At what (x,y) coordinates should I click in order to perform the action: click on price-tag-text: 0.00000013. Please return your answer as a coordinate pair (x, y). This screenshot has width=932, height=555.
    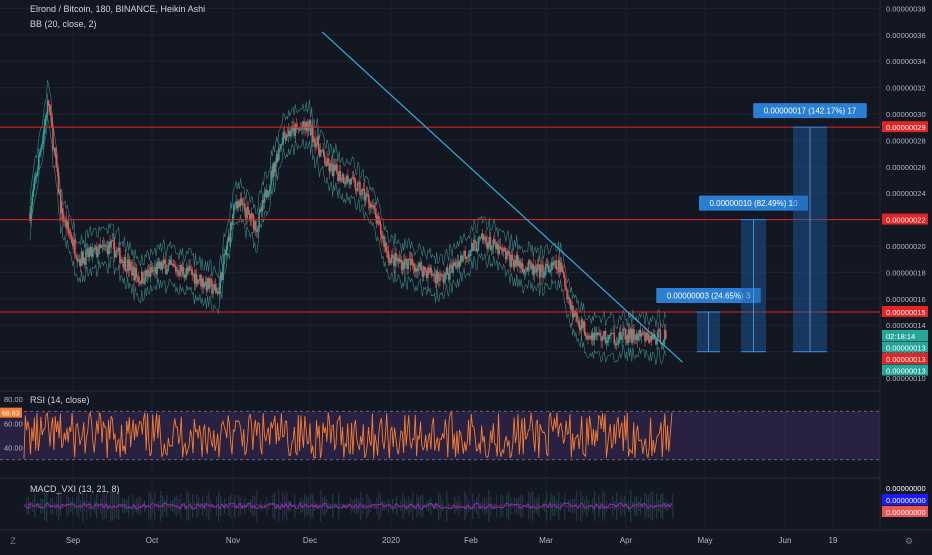
    Looking at the image, I should click on (906, 371).